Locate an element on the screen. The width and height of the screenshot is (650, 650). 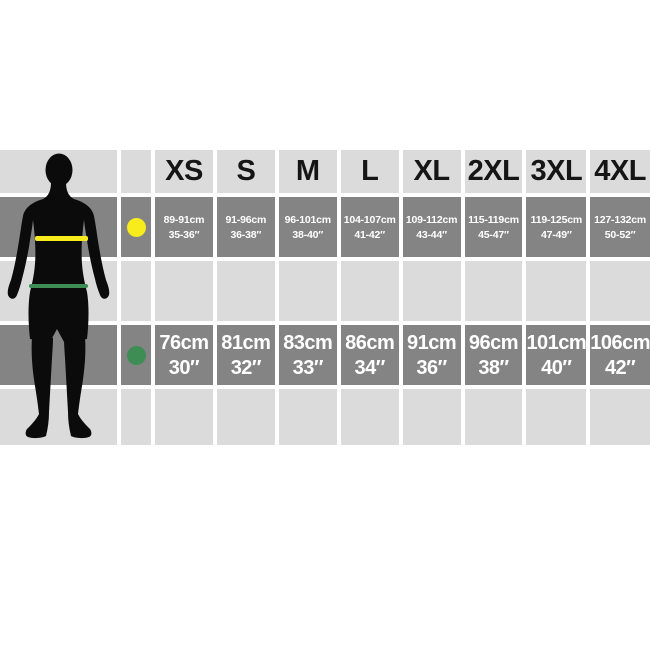
waist-cm-value: 76cm is located at coordinates (184, 343).